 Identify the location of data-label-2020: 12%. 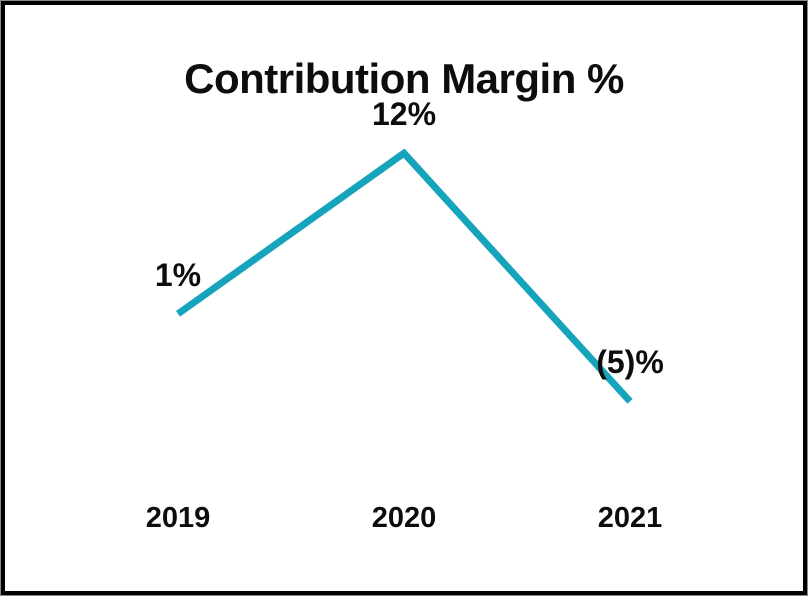
(404, 114).